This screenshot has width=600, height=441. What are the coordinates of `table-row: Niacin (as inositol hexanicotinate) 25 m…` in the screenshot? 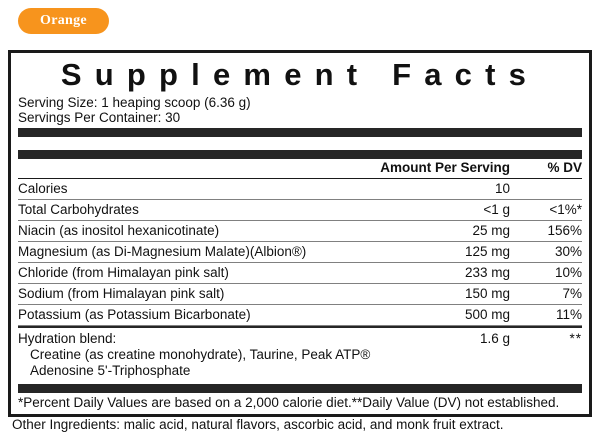 It's located at (300, 231).